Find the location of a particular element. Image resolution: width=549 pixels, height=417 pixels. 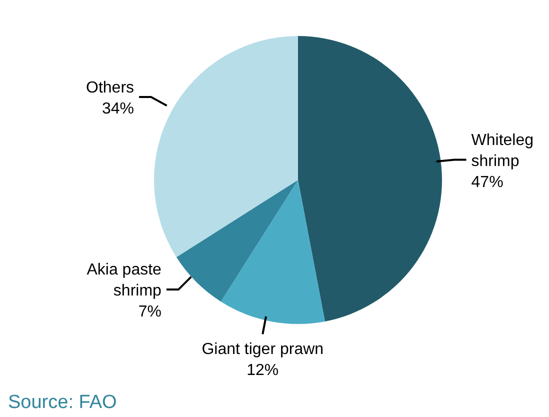

data-label: 47% is located at coordinates (487, 182).